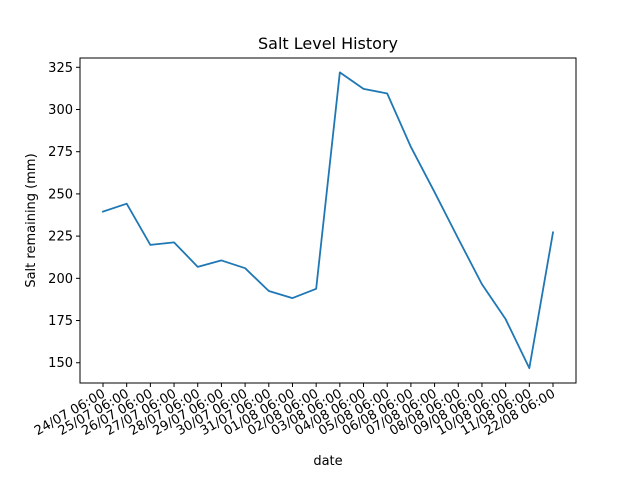  What do you see at coordinates (60, 237) in the screenshot?
I see `y-tick-label: 225` at bounding box center [60, 237].